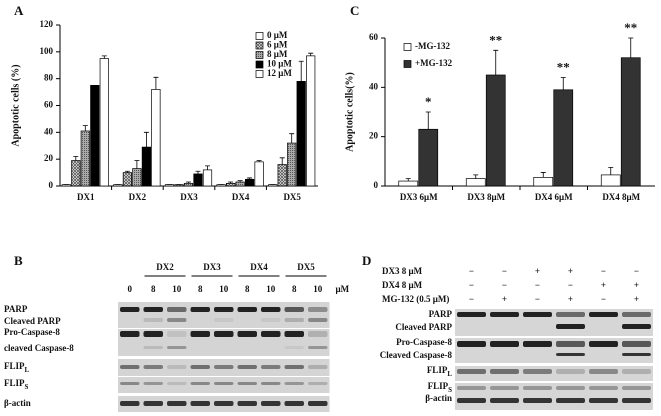 The width and height of the screenshot is (661, 416). I want to click on condition-label: MG-132 (0.5 μM), so click(415, 299).